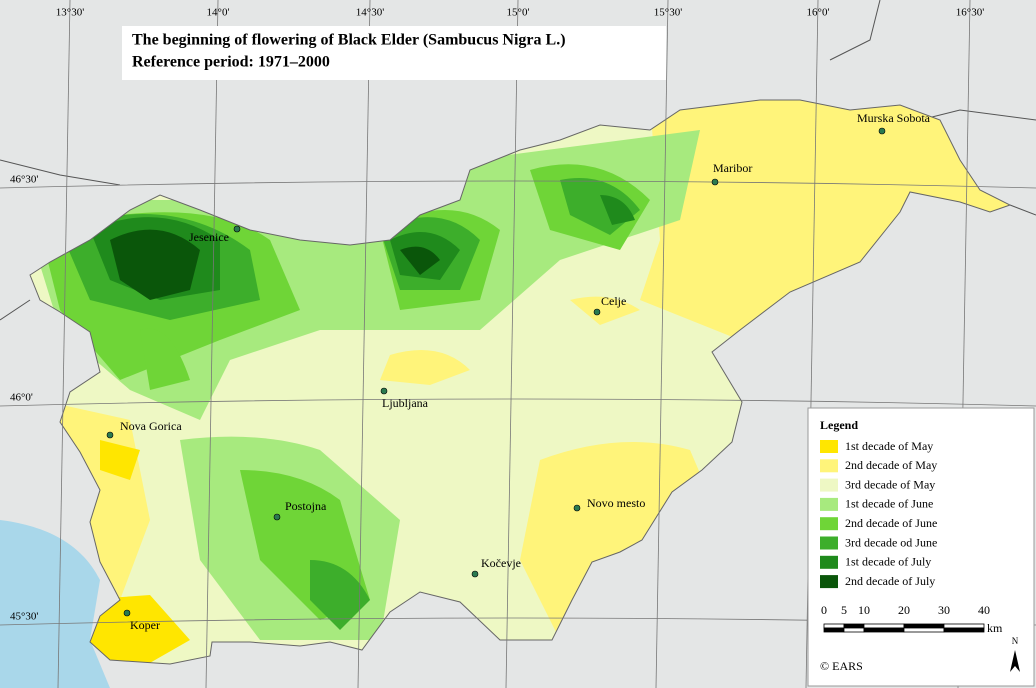 The image size is (1036, 688). I want to click on north-label: N, so click(1015, 641).